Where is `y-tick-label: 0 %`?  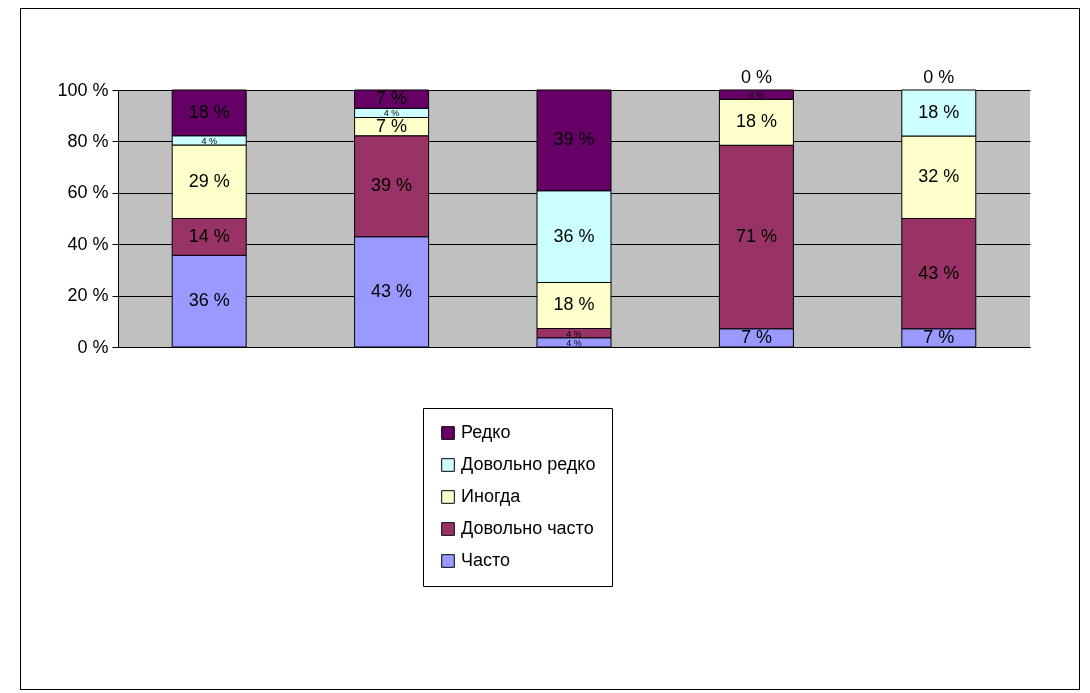 y-tick-label: 0 % is located at coordinates (93, 346).